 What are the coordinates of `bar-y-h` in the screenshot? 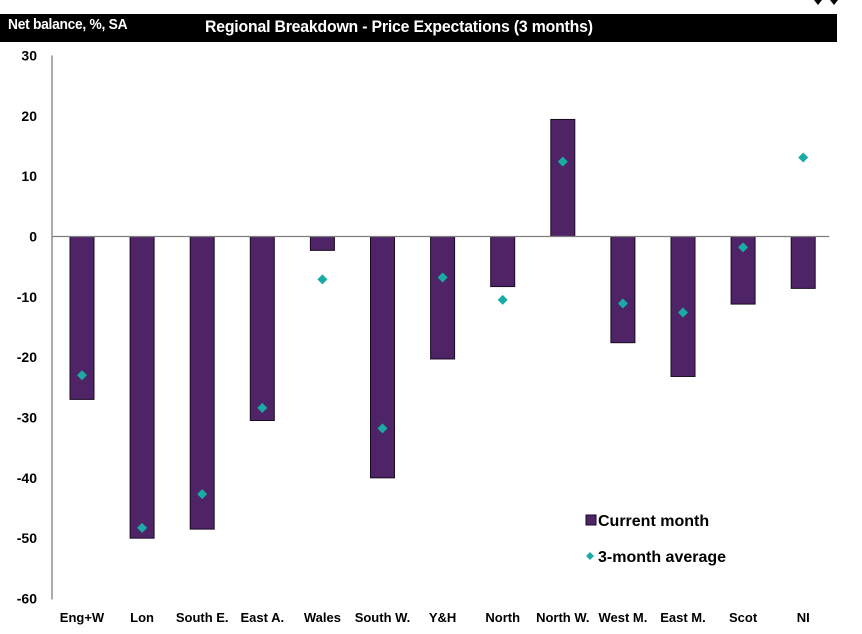 It's located at (443, 298).